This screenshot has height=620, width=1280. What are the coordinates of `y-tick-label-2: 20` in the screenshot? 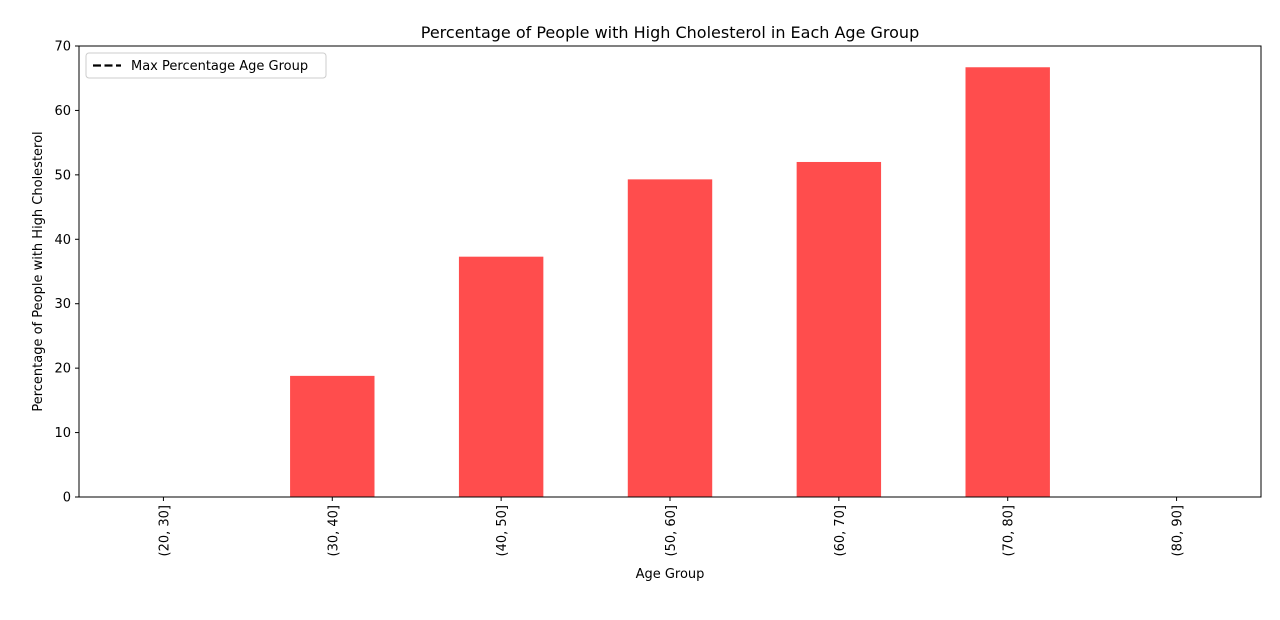 It's located at (62, 369).